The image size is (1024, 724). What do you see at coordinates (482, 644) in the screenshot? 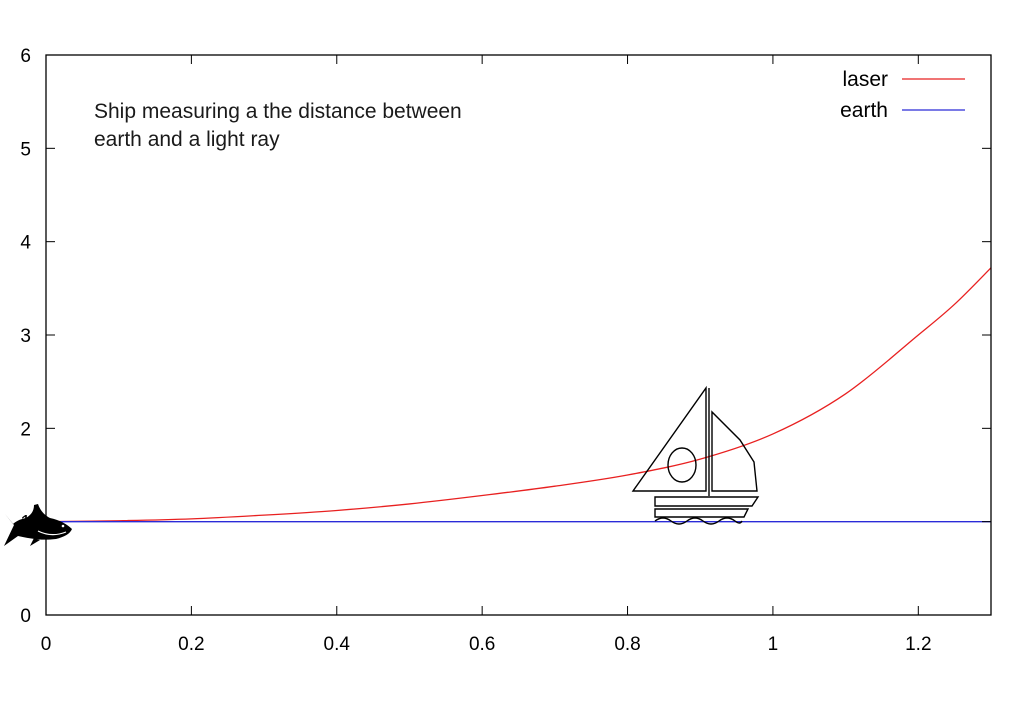
I see `x-tick-label: 0.6` at bounding box center [482, 644].